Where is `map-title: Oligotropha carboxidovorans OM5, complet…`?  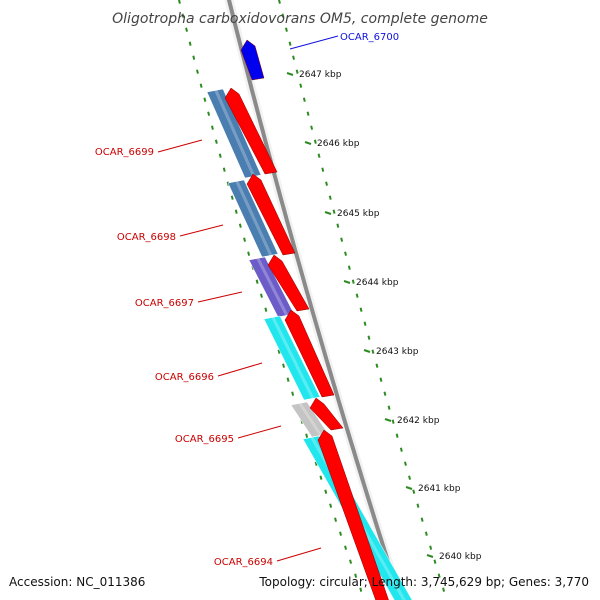
map-title: Oligotropha carboxidovorans OM5, complet… is located at coordinates (300, 19).